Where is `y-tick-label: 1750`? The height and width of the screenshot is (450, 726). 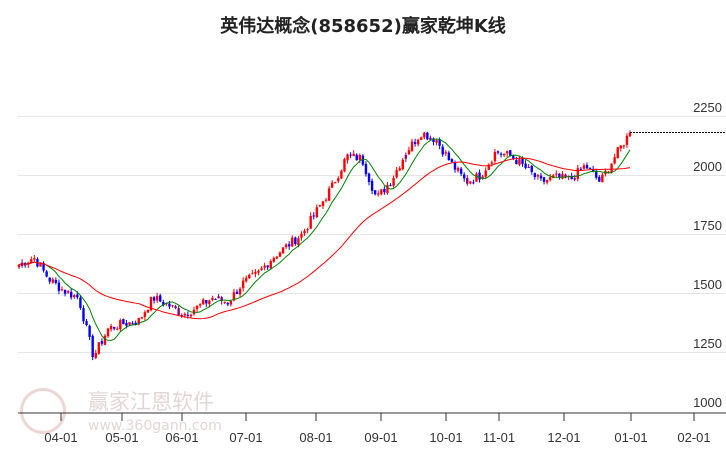
y-tick-label: 1750 is located at coordinates (707, 225).